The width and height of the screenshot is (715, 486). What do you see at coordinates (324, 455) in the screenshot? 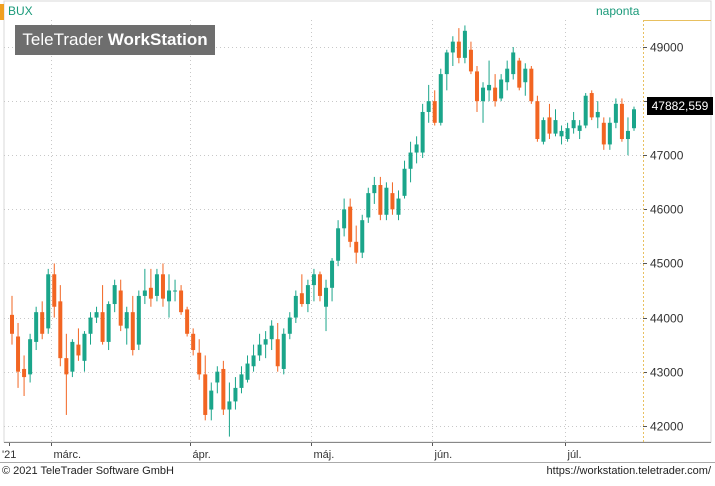
I see `x-tick-label: máj.` at bounding box center [324, 455].